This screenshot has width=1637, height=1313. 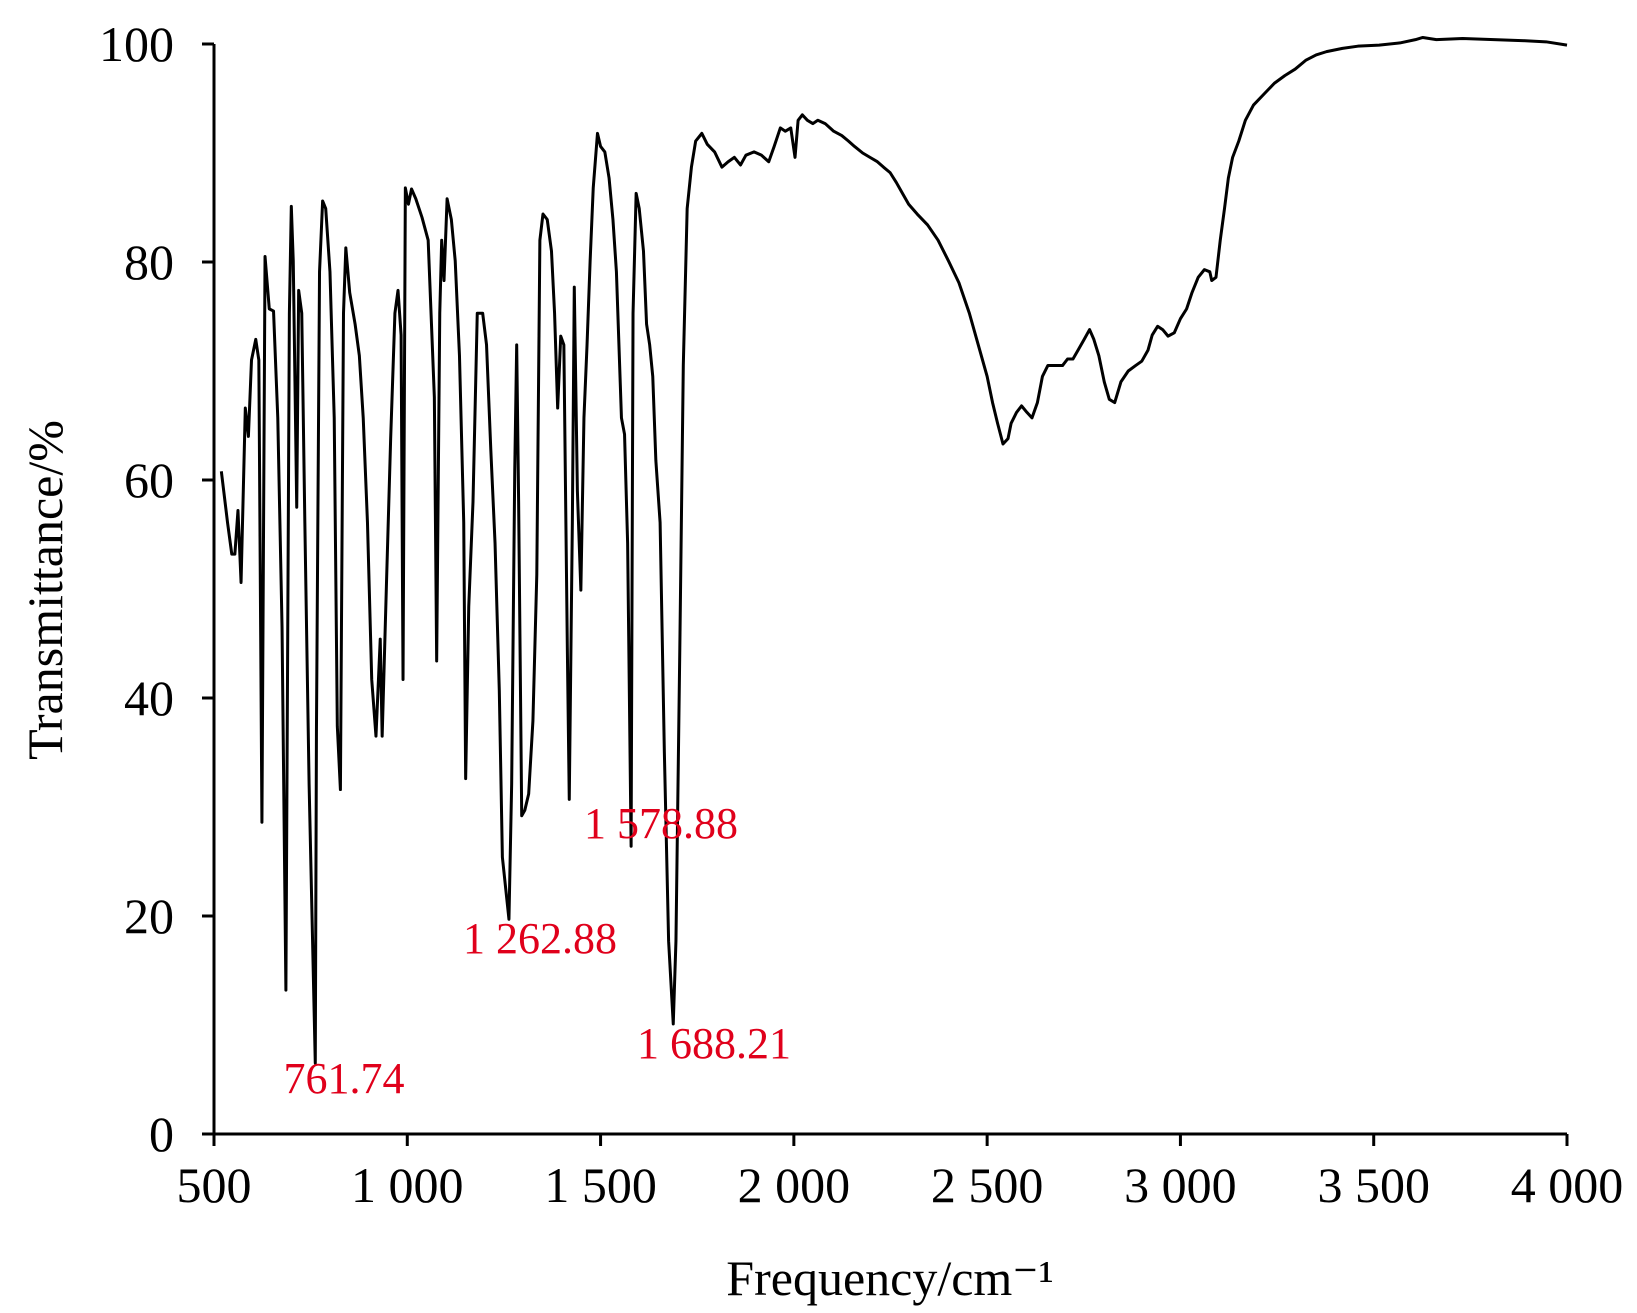 I want to click on peak-annotation: 1 688.21, so click(x=714, y=1043).